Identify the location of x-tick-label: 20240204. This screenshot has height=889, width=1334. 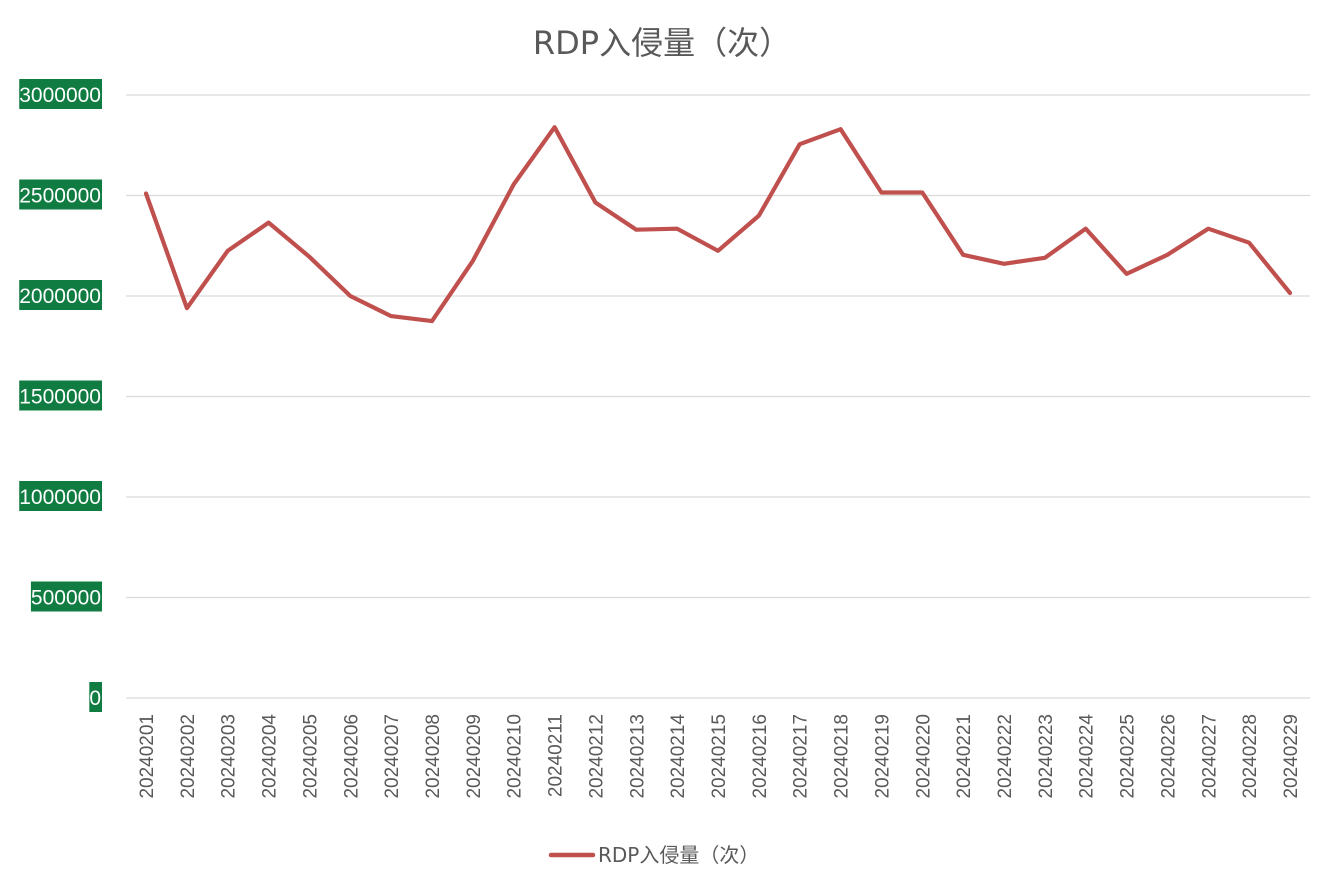
(270, 756).